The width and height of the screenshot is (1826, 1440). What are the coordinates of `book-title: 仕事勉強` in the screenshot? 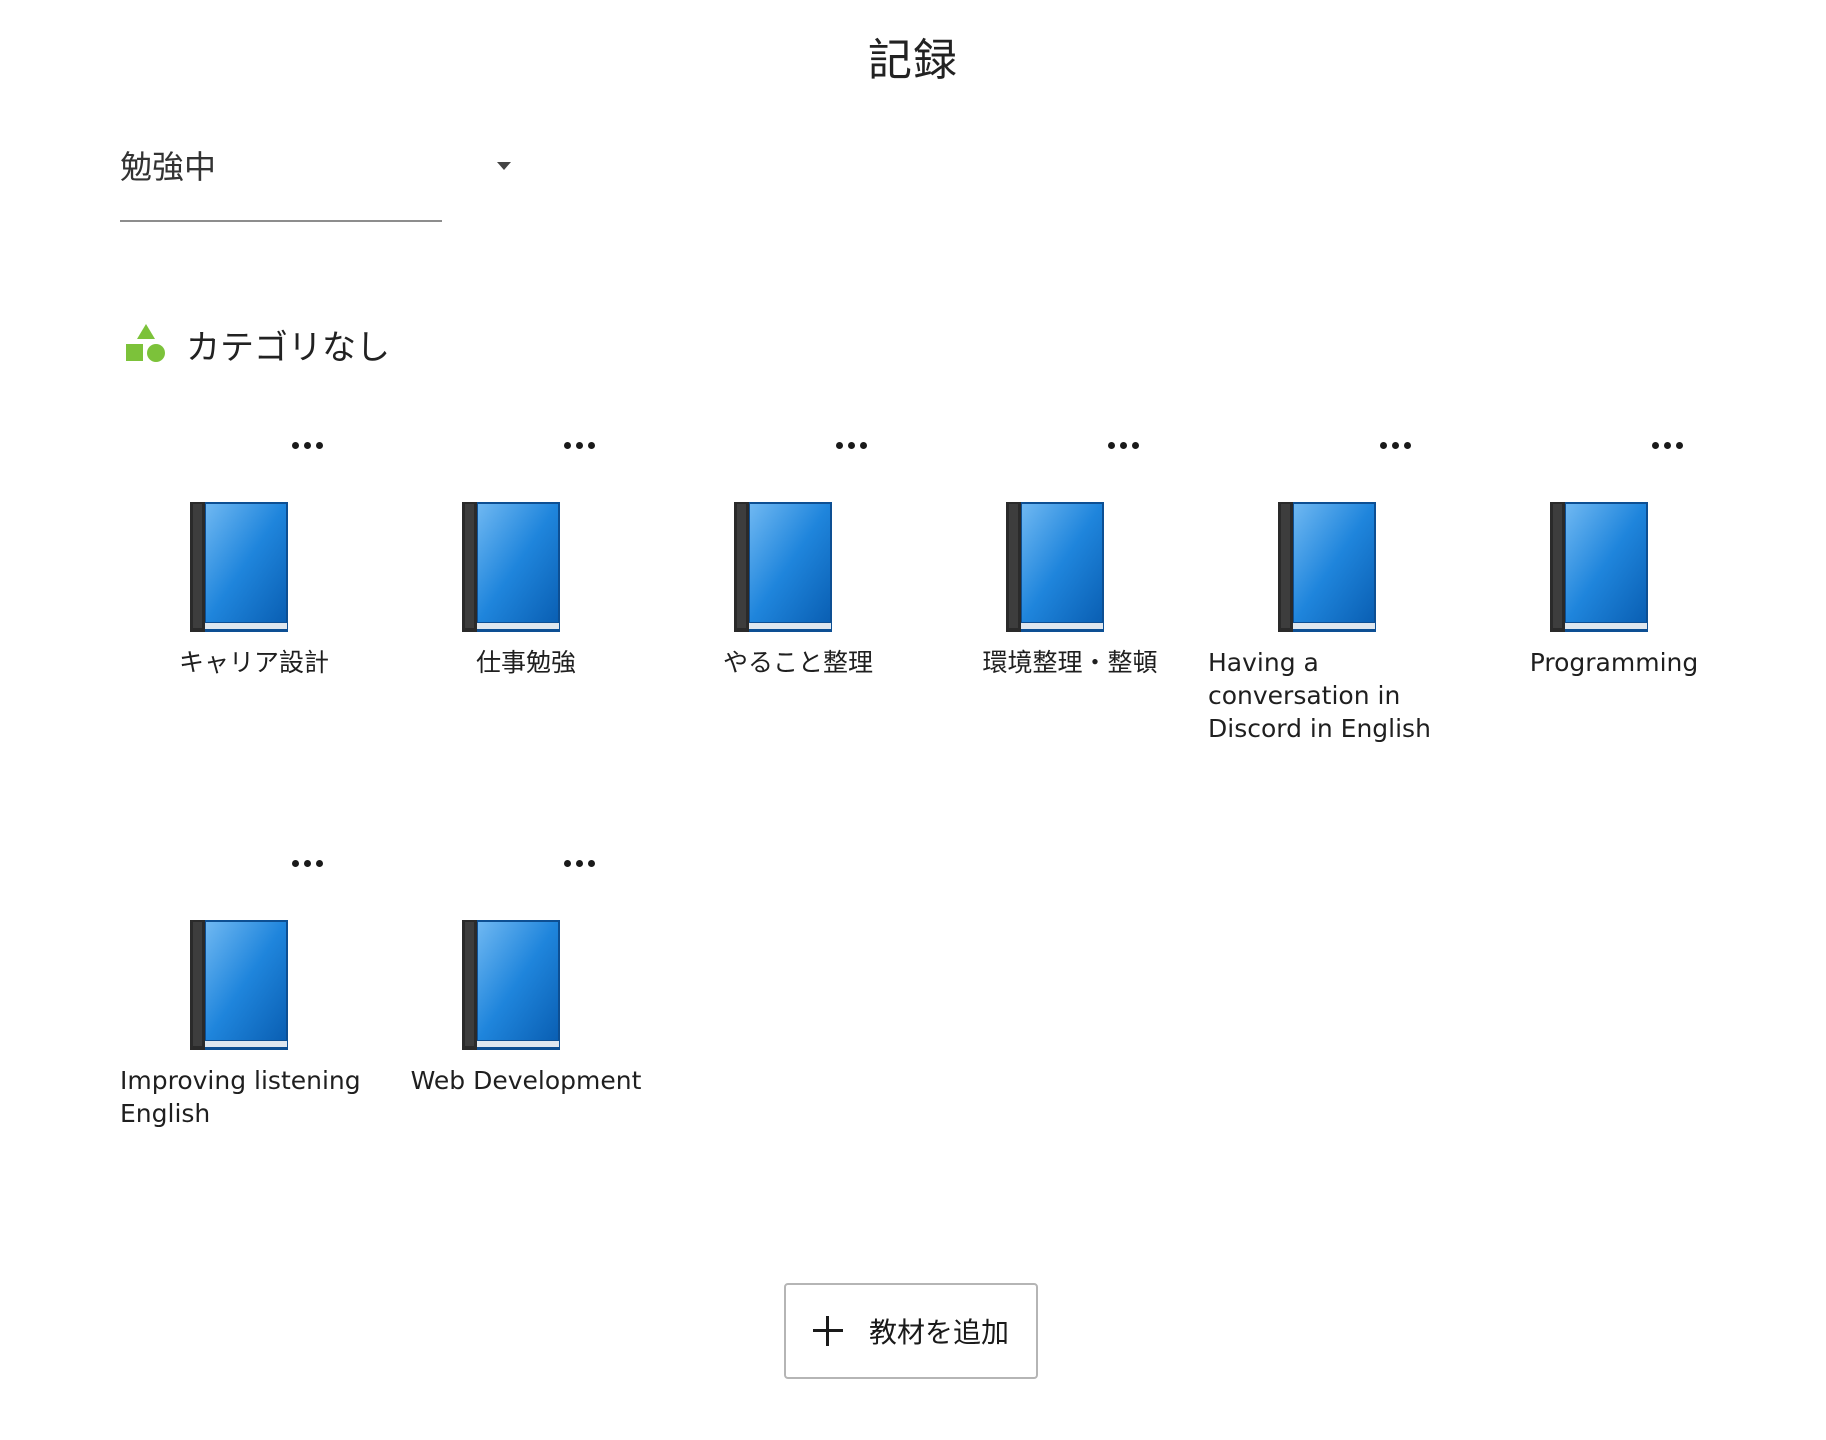 It's located at (525, 662).